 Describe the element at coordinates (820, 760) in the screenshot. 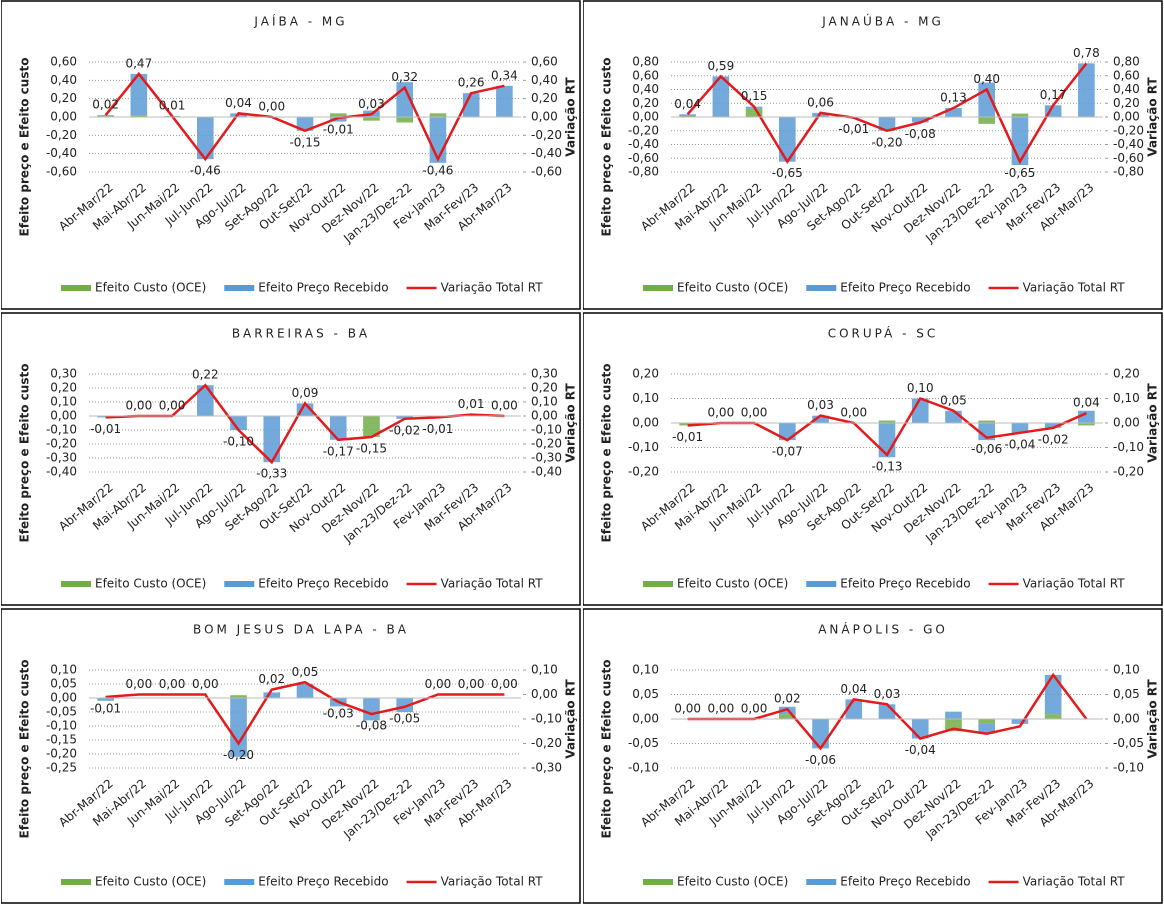

I see `data-label: -0,06` at that location.